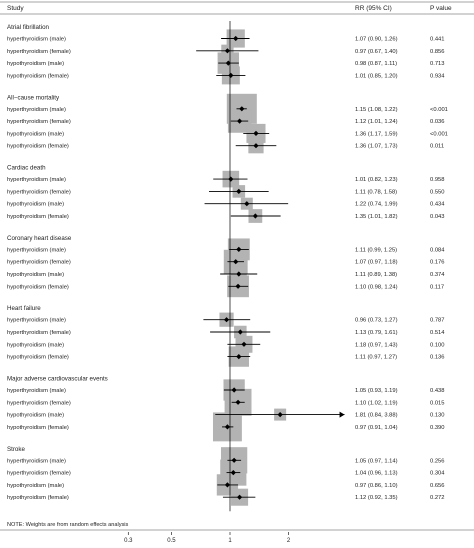 This screenshot has height=548, width=474. Describe the element at coordinates (437, 474) in the screenshot. I see `row-p-value: 0.304` at that location.